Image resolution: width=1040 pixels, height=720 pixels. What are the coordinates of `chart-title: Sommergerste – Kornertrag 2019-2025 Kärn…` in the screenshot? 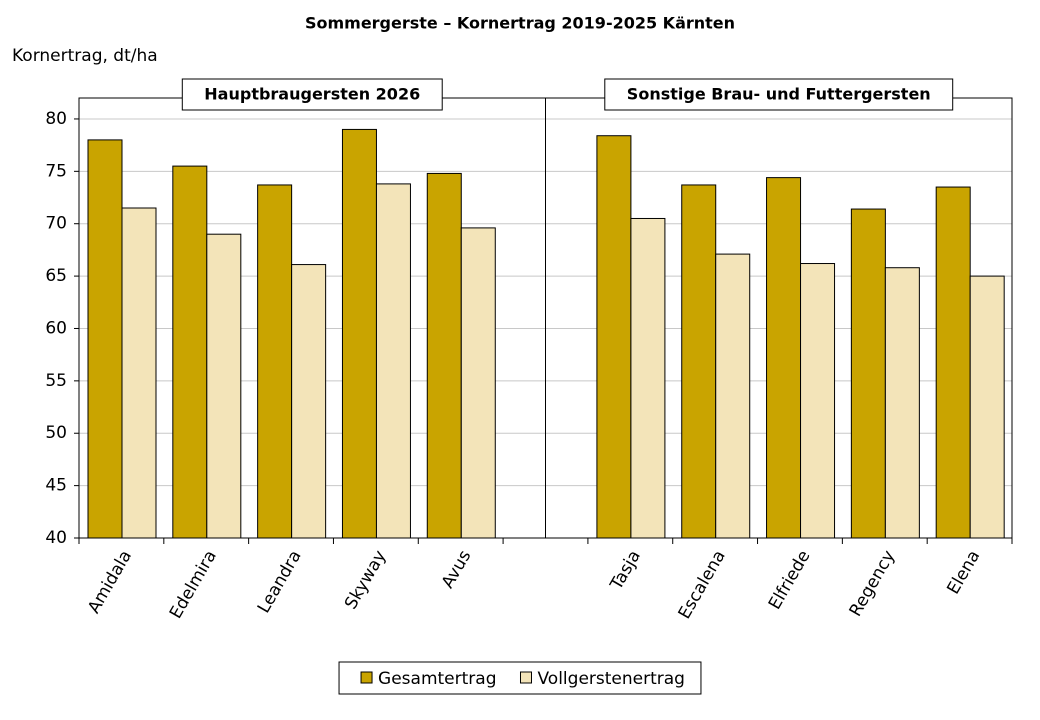 It's located at (520, 23).